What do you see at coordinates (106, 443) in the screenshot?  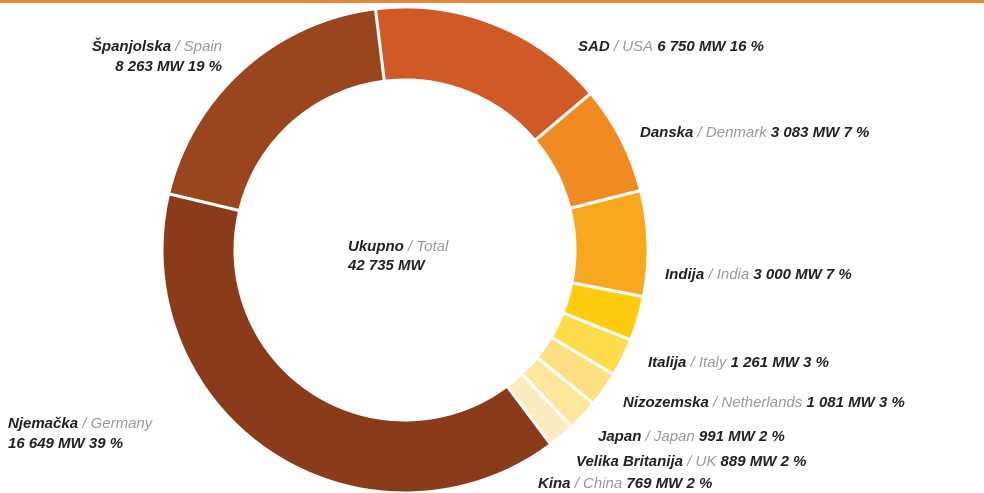 I see `percent-label: 39 %` at bounding box center [106, 443].